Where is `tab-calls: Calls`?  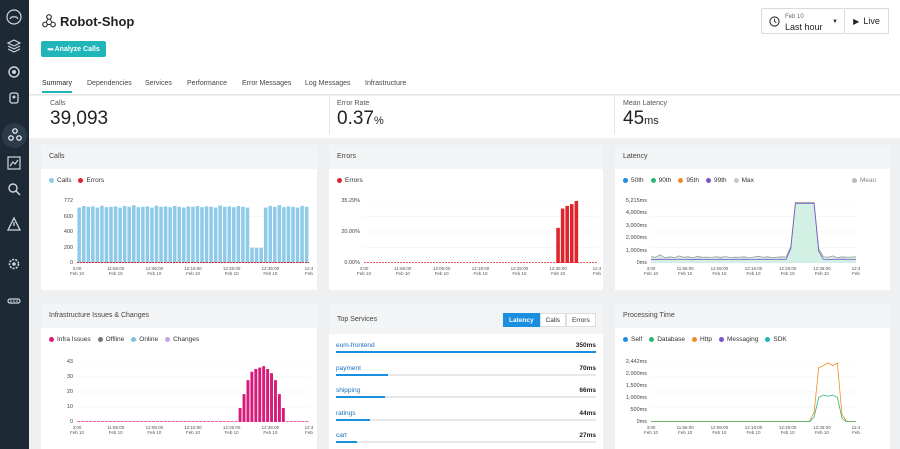 tab-calls: Calls is located at coordinates (553, 320).